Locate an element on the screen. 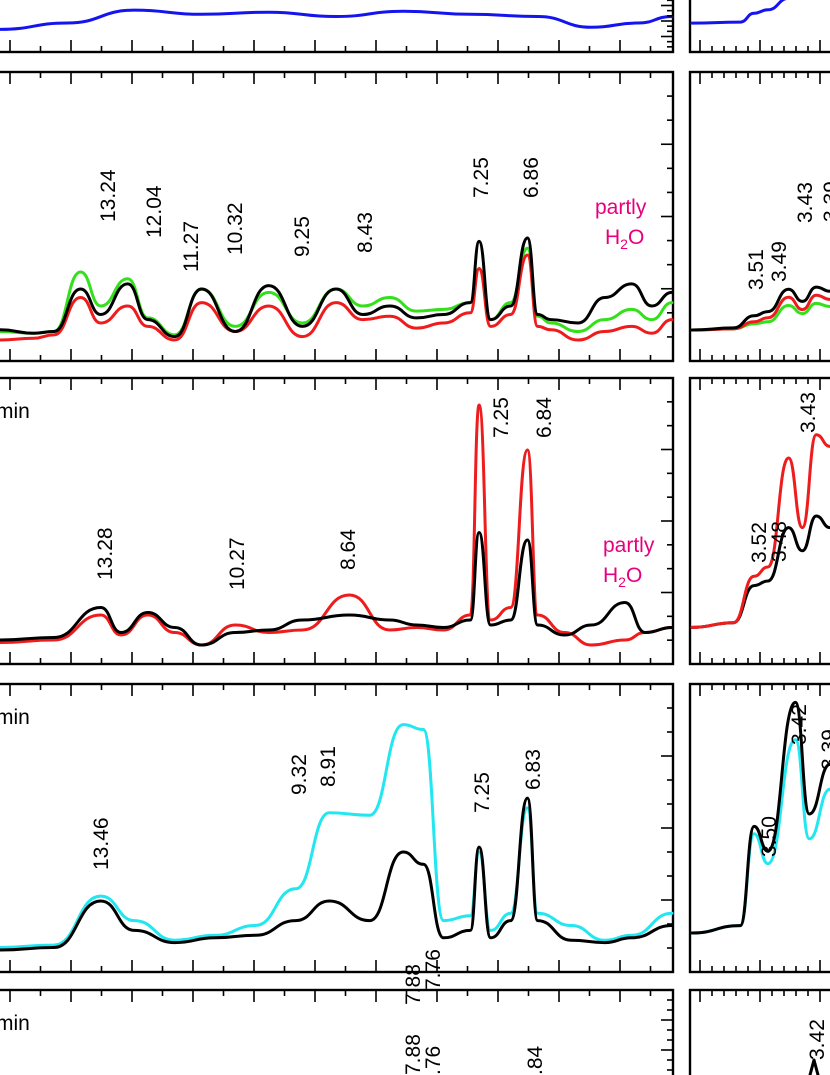  panel-5-peak-label: .84 is located at coordinates (535, 1060).